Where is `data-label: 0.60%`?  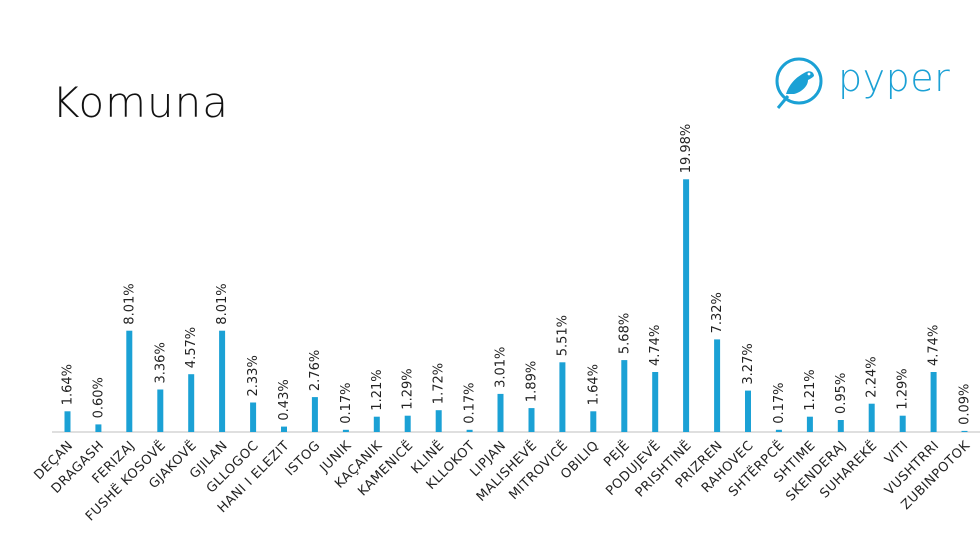 data-label: 0.60% is located at coordinates (98, 397).